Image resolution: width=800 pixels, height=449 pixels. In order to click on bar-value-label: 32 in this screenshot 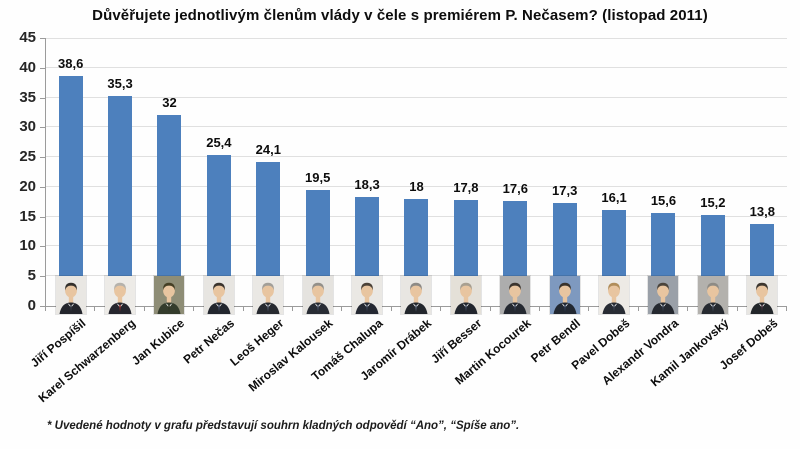, I will do `click(169, 103)`.